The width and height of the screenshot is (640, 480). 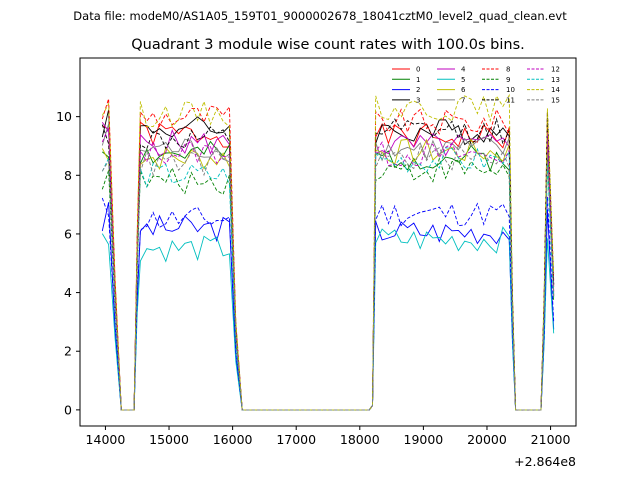 What do you see at coordinates (64, 116) in the screenshot?
I see `y-tick-label: 10` at bounding box center [64, 116].